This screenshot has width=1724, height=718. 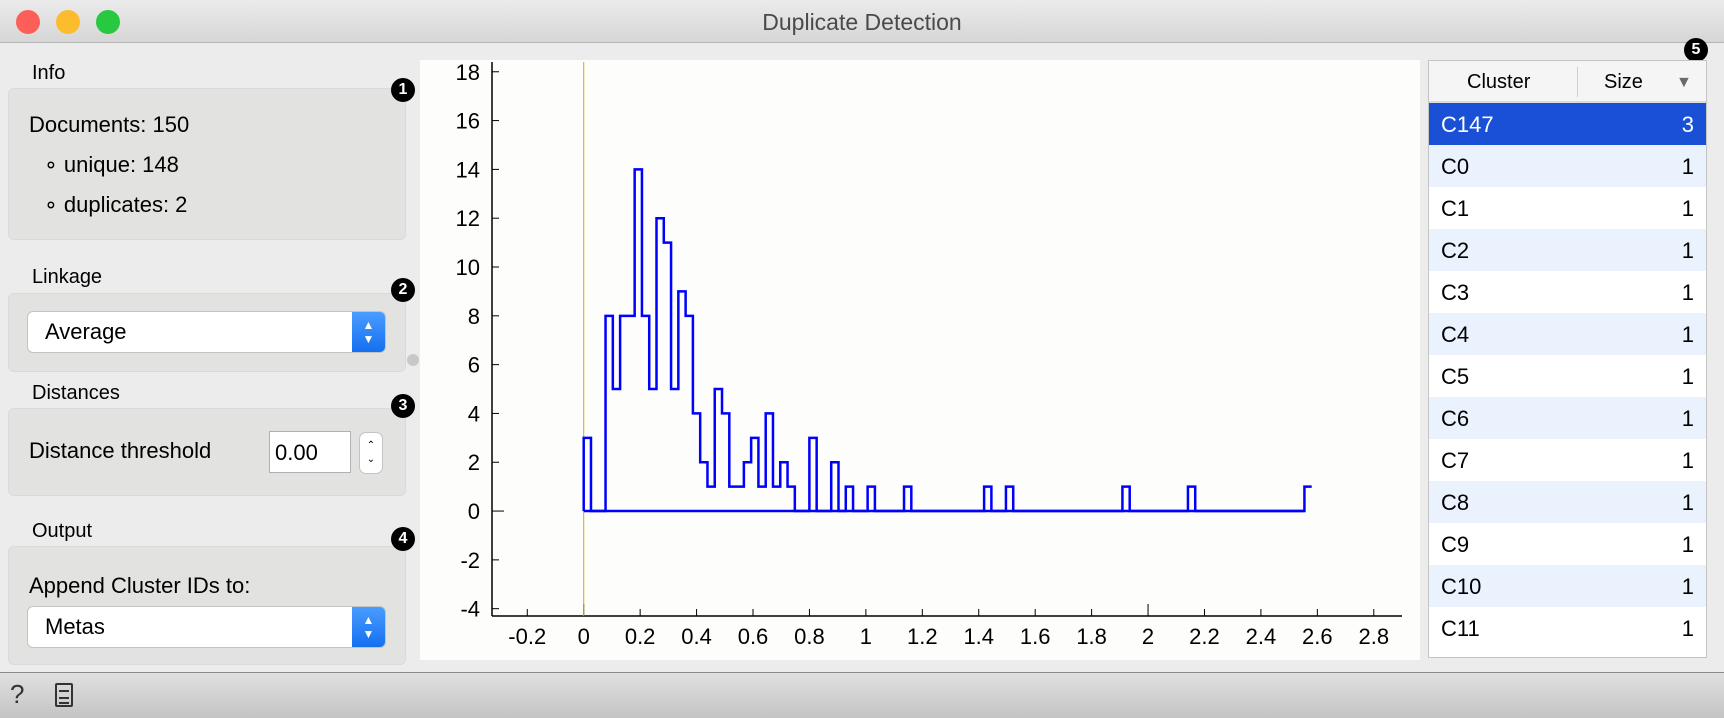 What do you see at coordinates (470, 560) in the screenshot?
I see `y-tick-label: -2` at bounding box center [470, 560].